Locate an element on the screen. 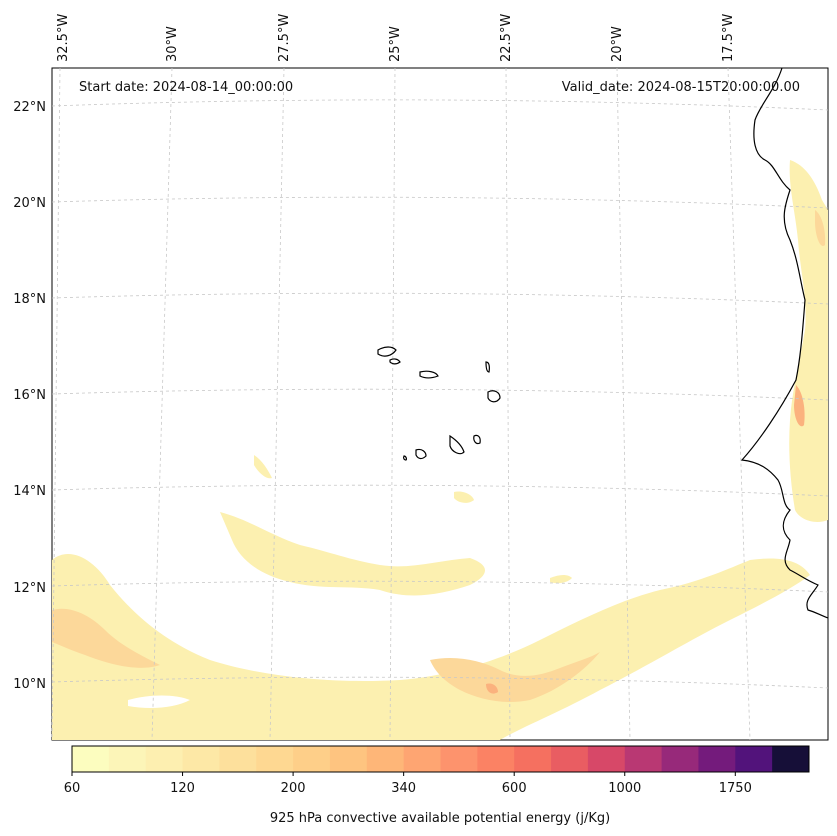 Image resolution: width=837 pixels, height=836 pixels. cape-gap is located at coordinates (159, 701).